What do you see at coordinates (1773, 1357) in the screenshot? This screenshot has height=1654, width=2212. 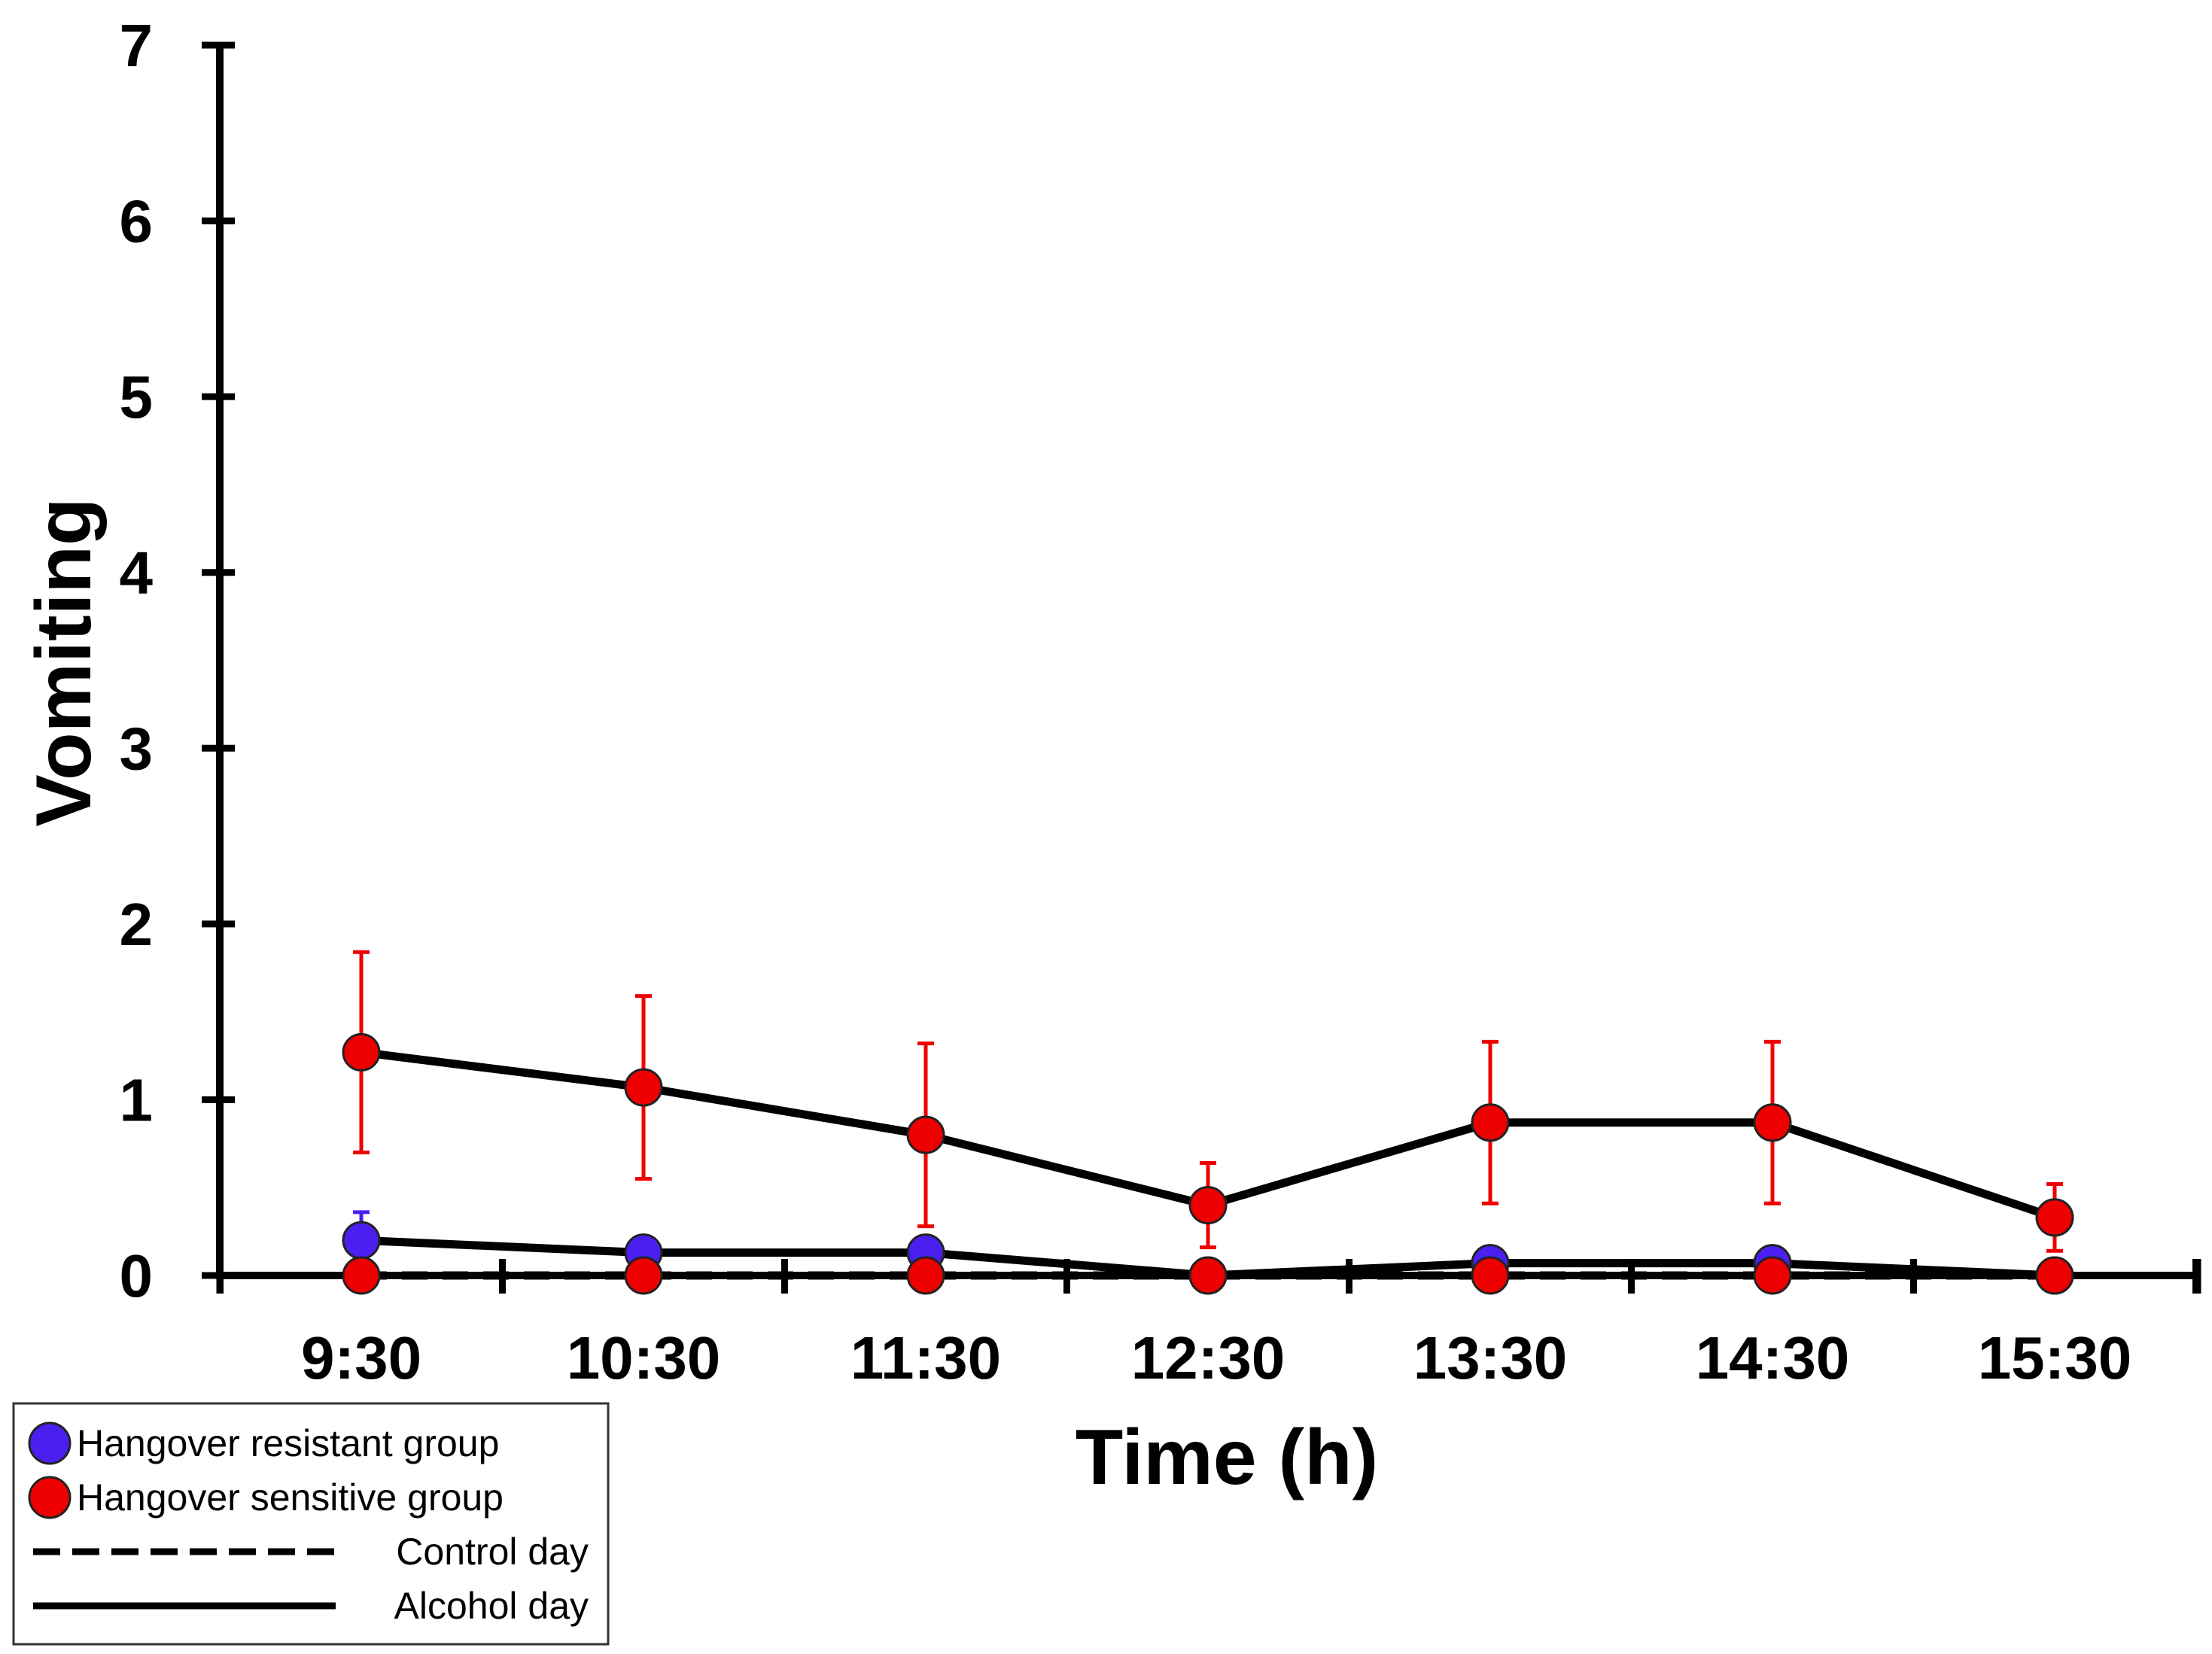 I see `x-tick-label: 14:30` at bounding box center [1773, 1357].